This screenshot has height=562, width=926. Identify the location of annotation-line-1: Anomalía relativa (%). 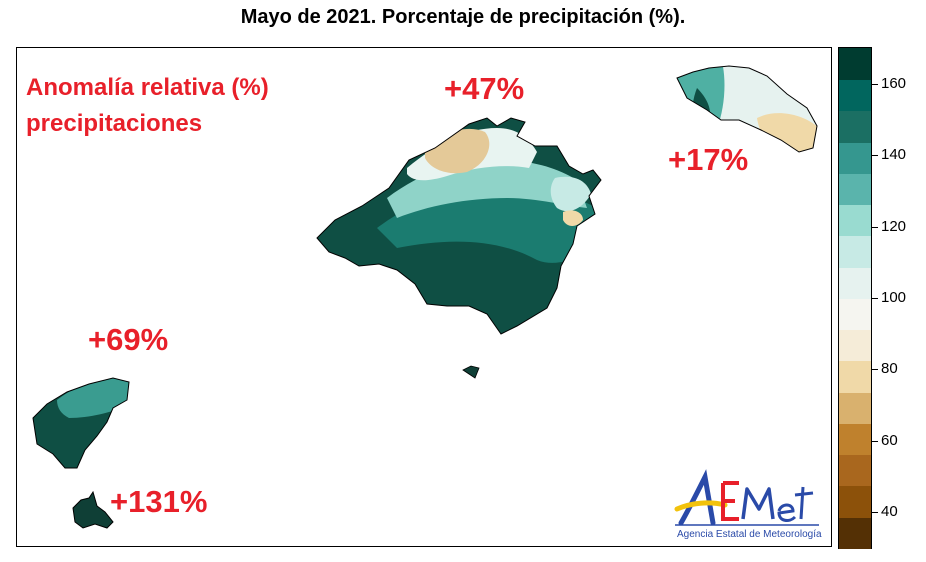
(147, 87).